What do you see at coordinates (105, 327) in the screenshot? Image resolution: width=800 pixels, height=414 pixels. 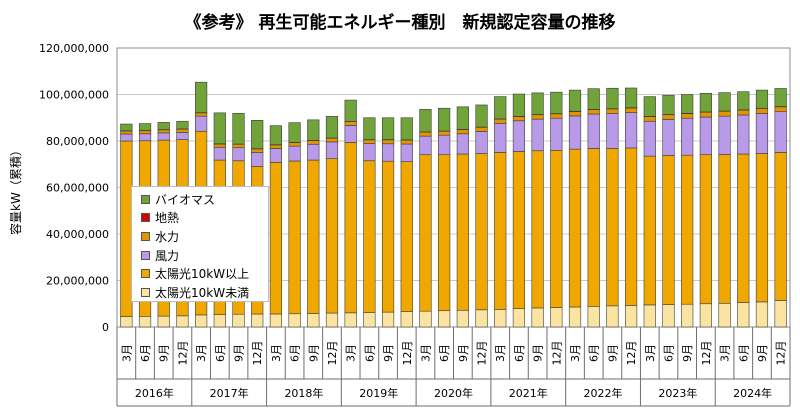 I see `y-tick-label: 0` at bounding box center [105, 327].